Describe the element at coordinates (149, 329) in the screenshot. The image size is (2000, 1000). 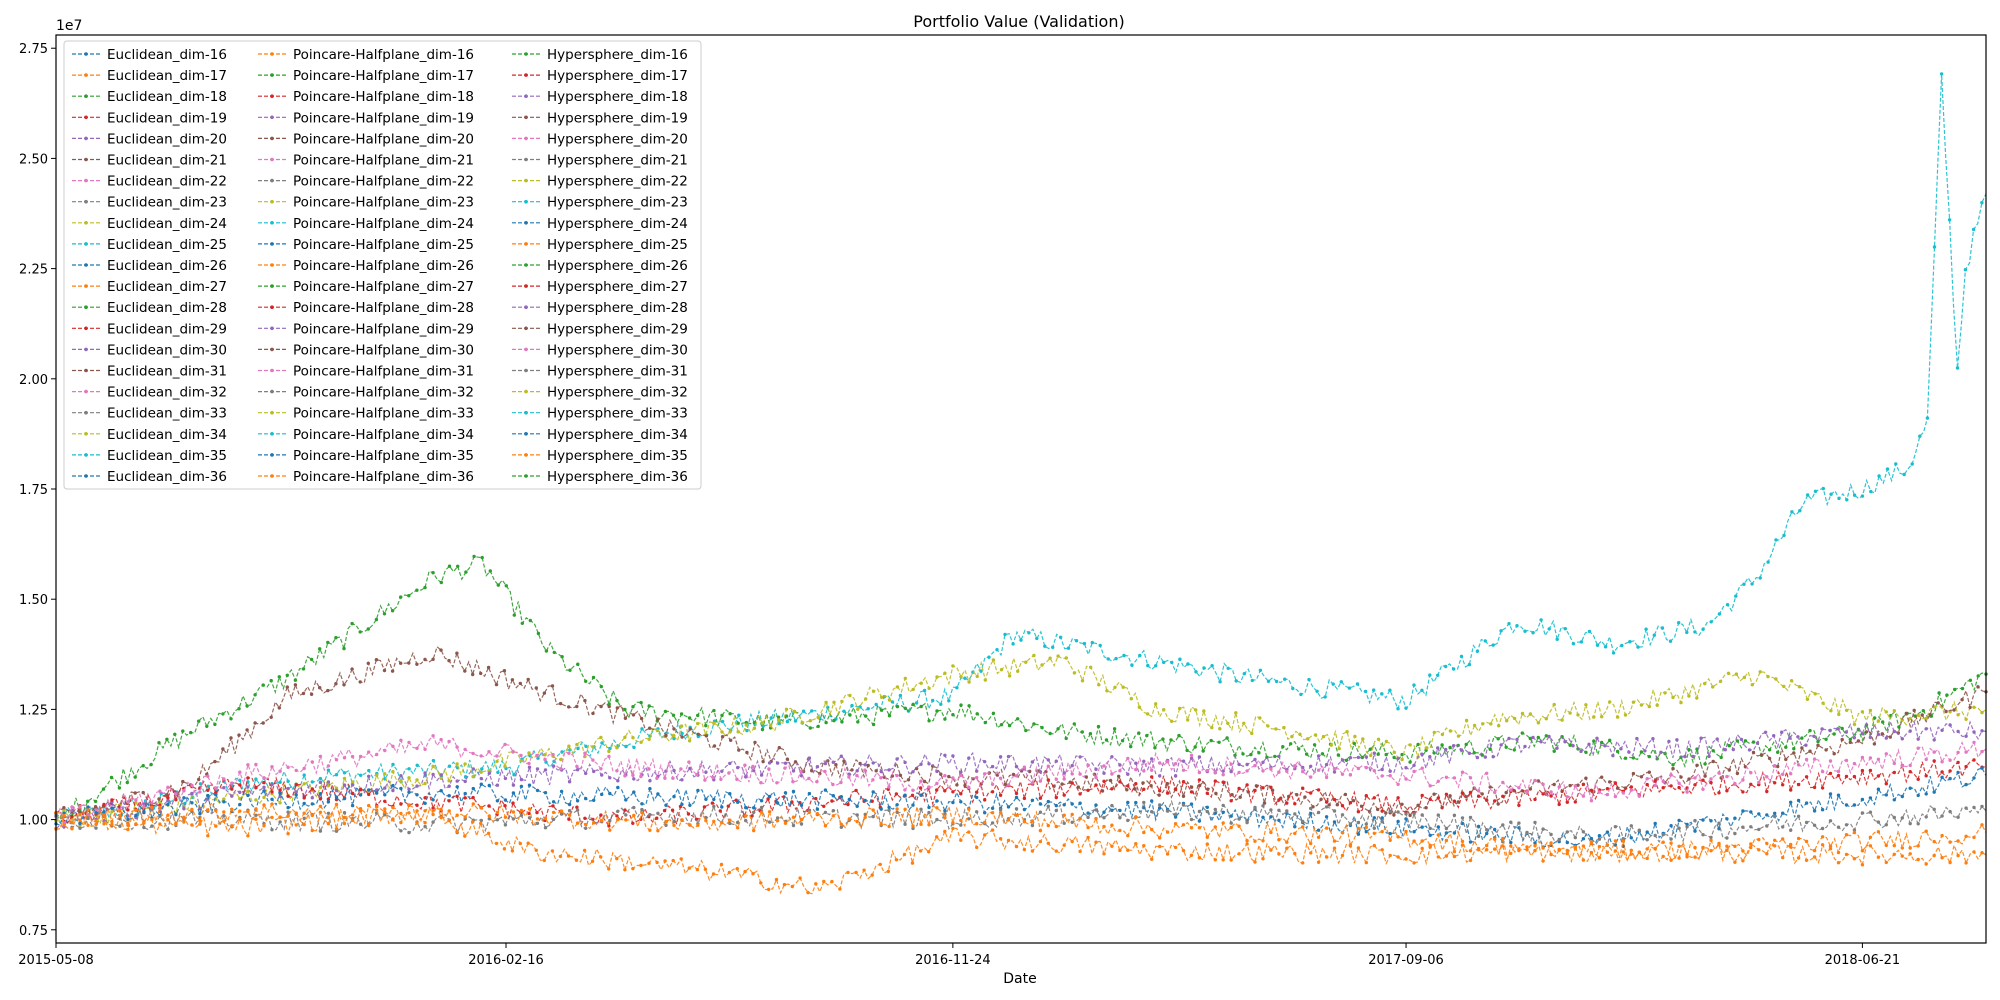
I see `legend-item: Euclidean_dim-29` at that location.